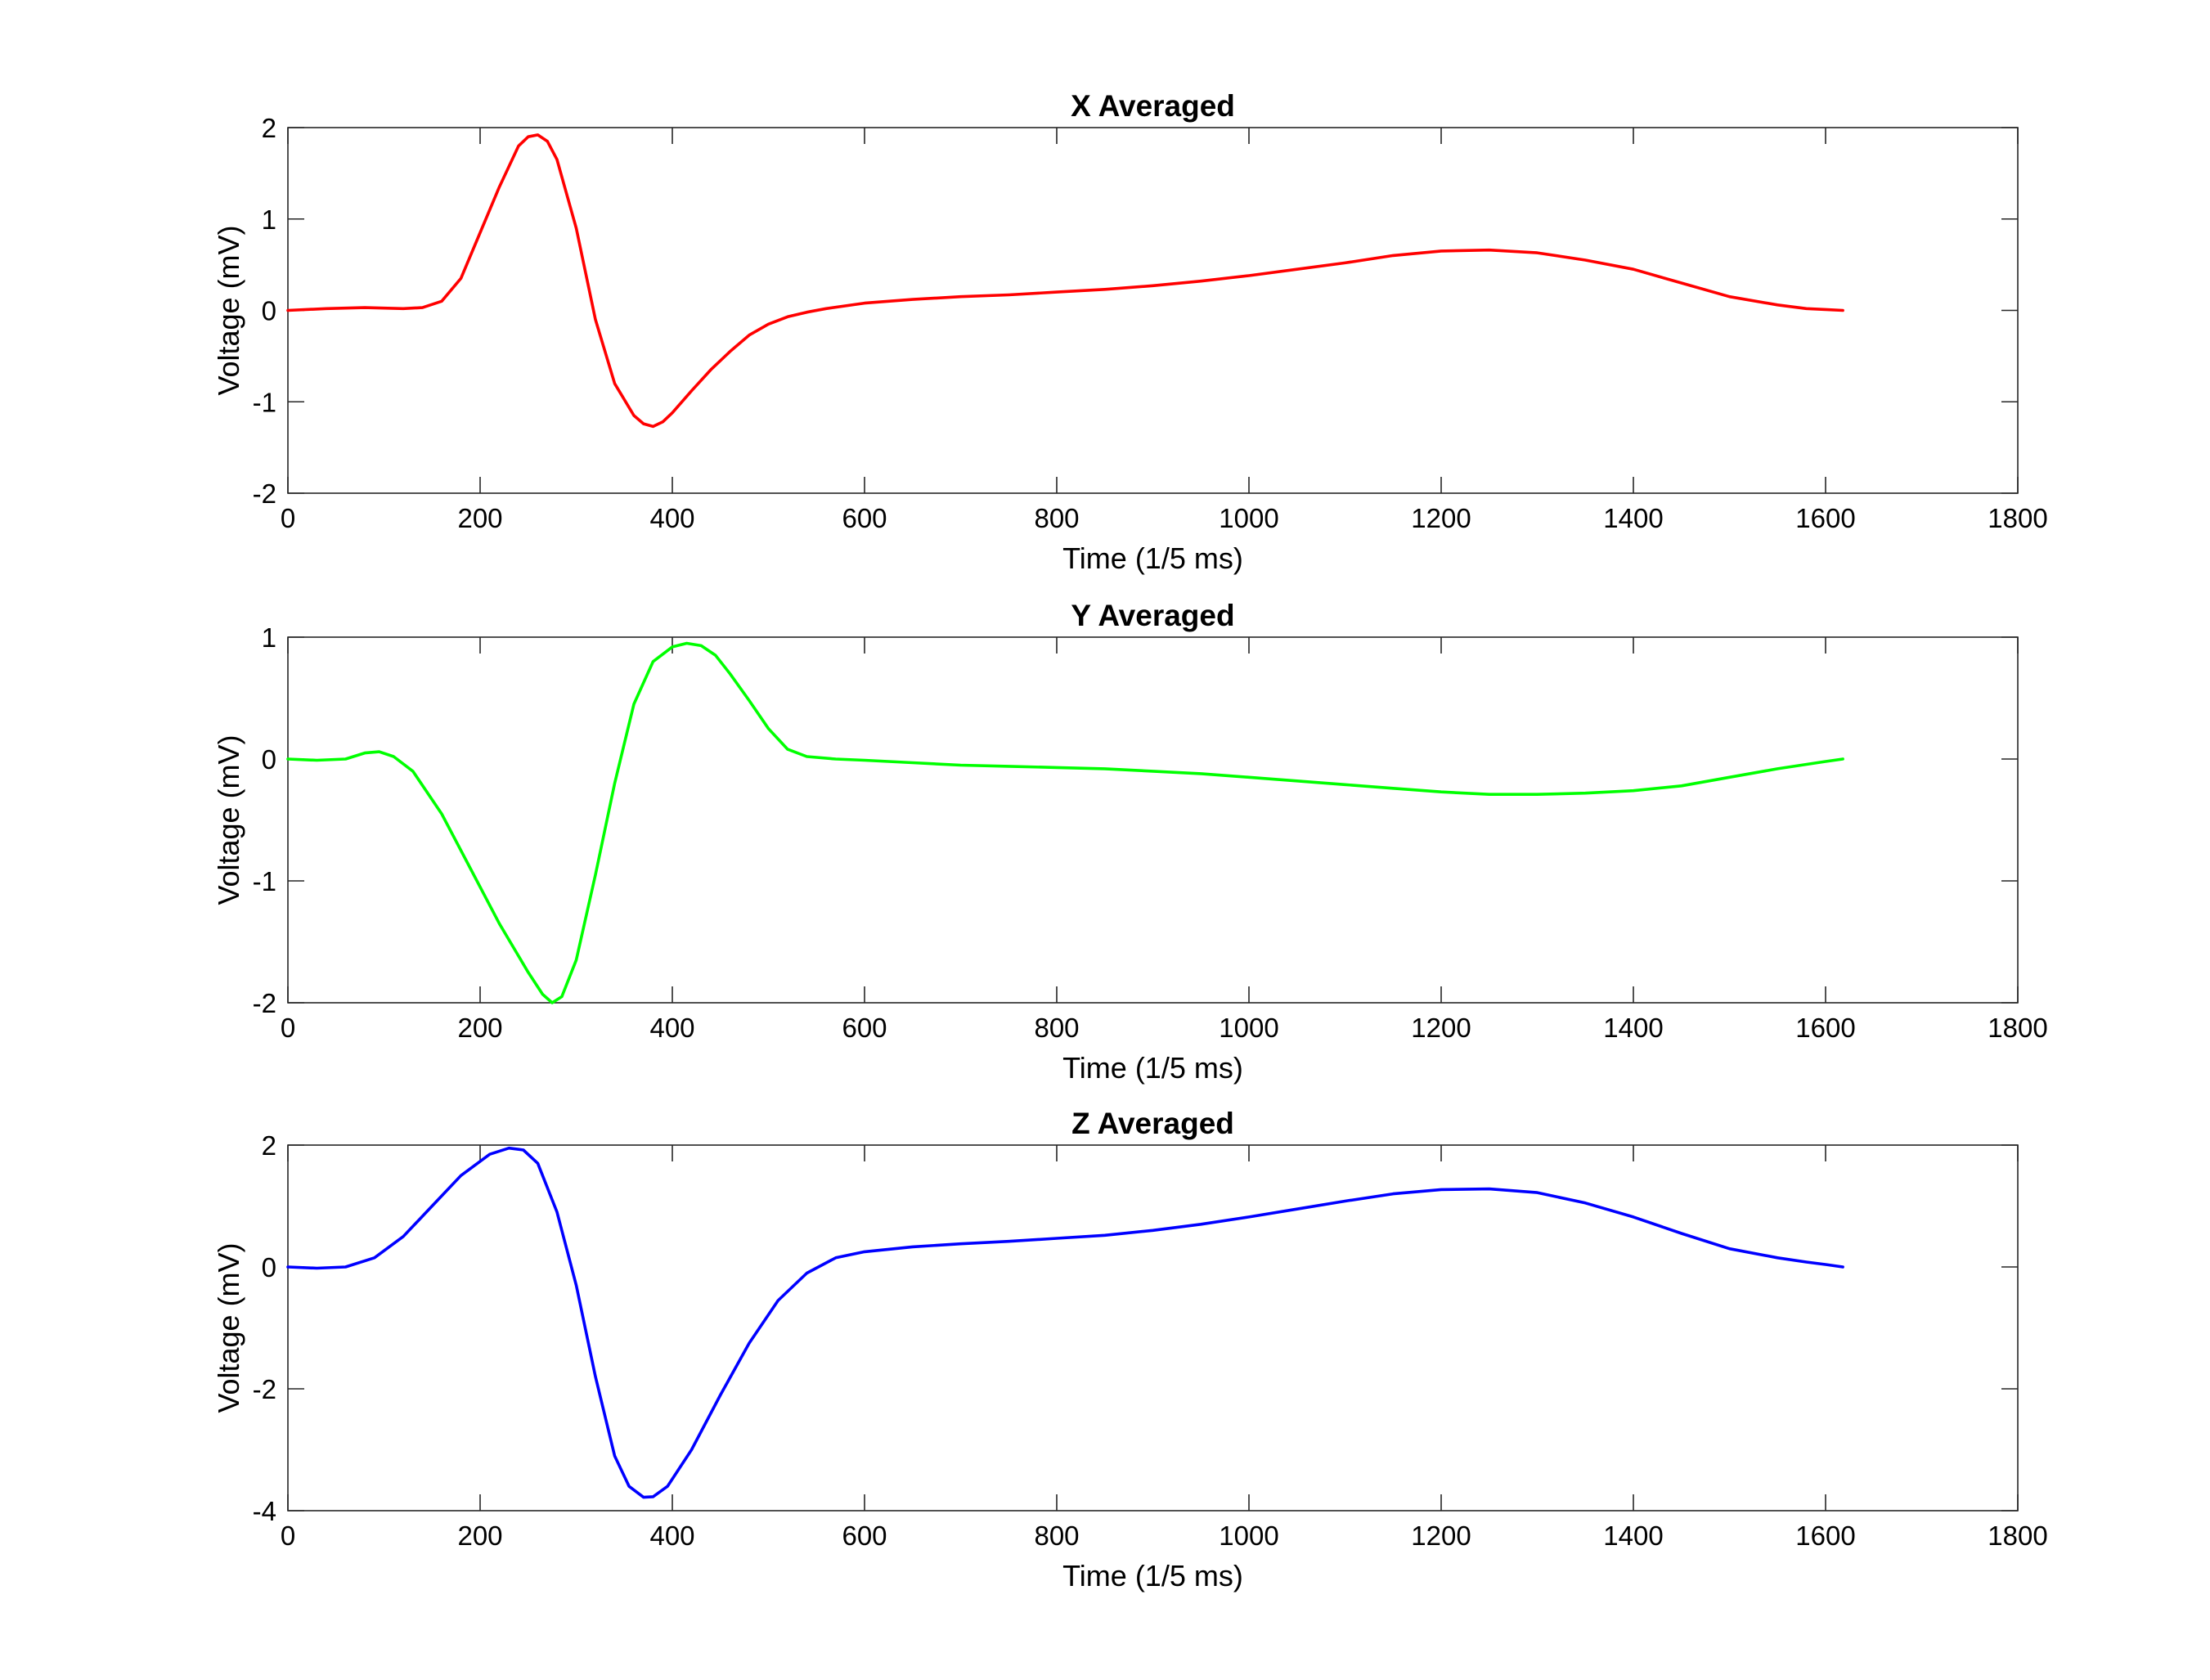 The image size is (2210, 1680). What do you see at coordinates (1152, 615) in the screenshot?
I see `chart-title: Y Averaged` at bounding box center [1152, 615].